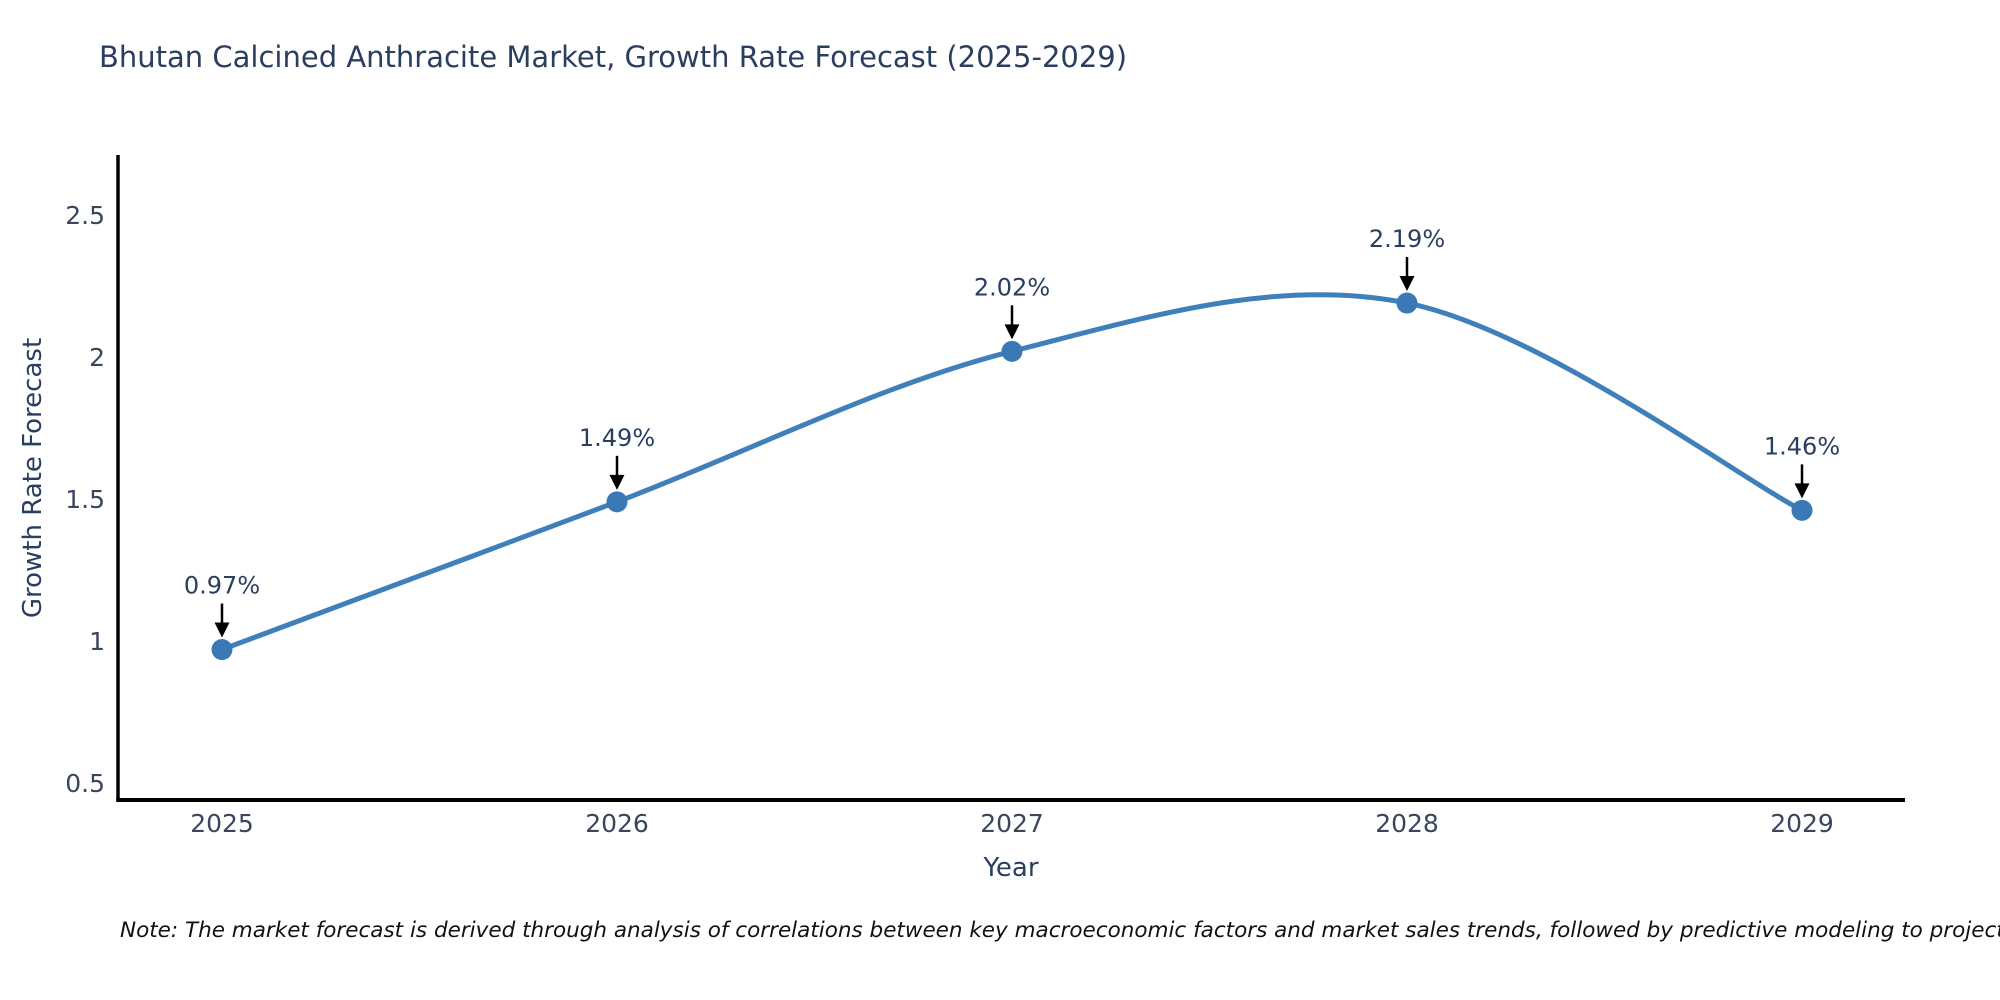 This screenshot has width=2000, height=1000. I want to click on data-point-2025, so click(222, 650).